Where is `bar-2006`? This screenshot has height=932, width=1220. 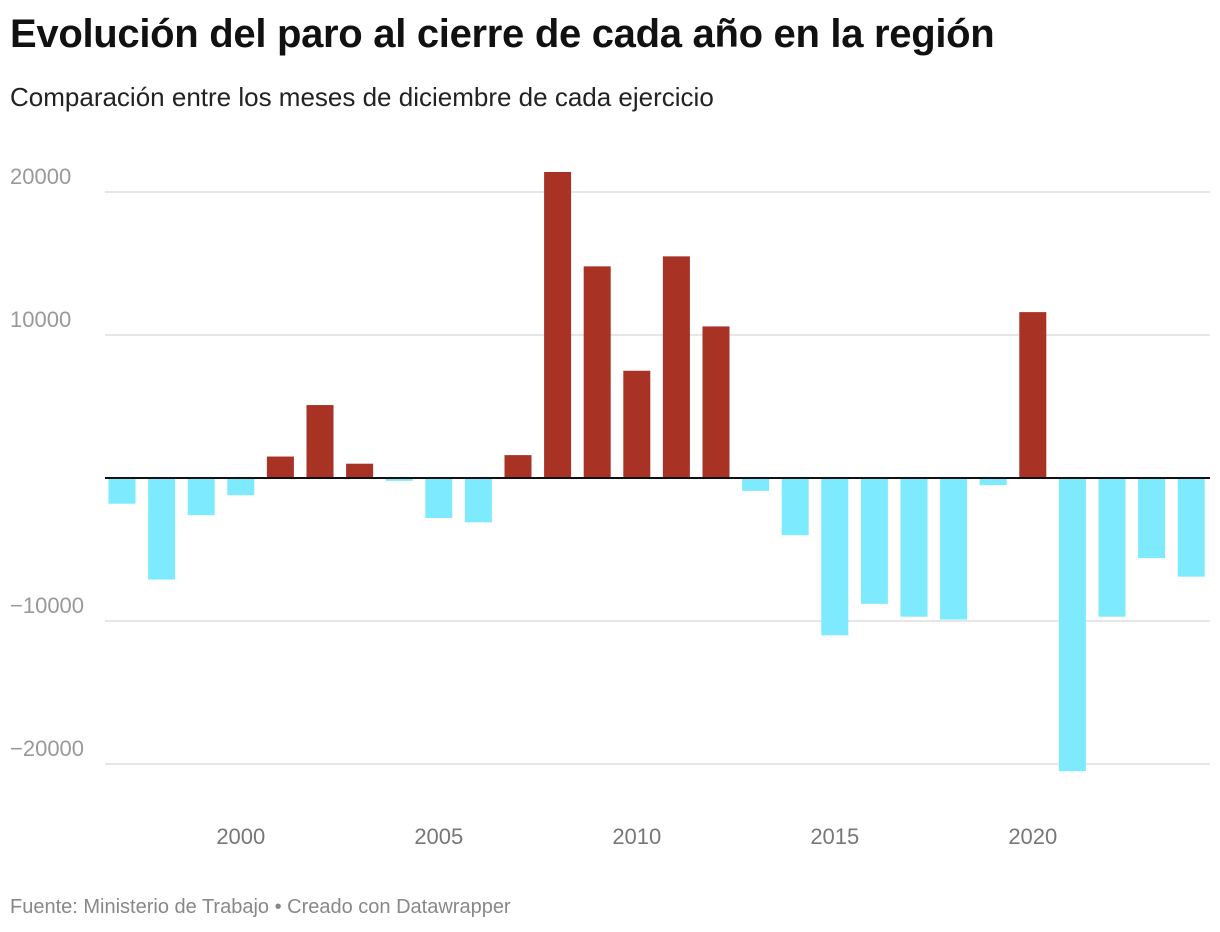
bar-2006 is located at coordinates (478, 500).